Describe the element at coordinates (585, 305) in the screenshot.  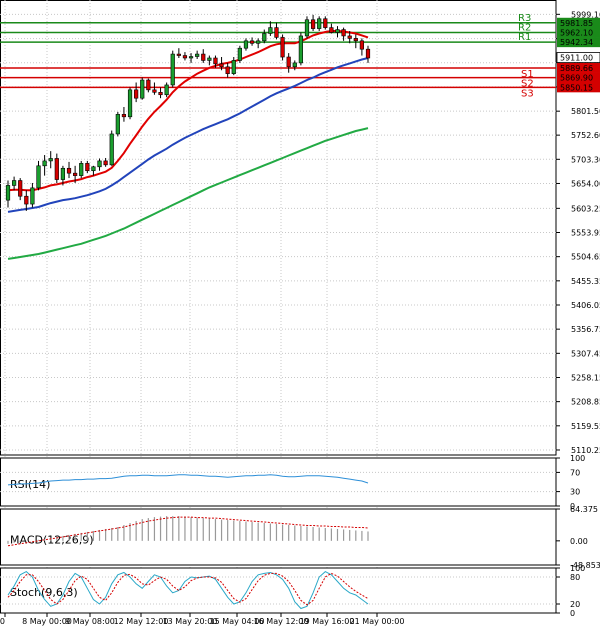
I see `price-tick-label: 5406.05` at that location.